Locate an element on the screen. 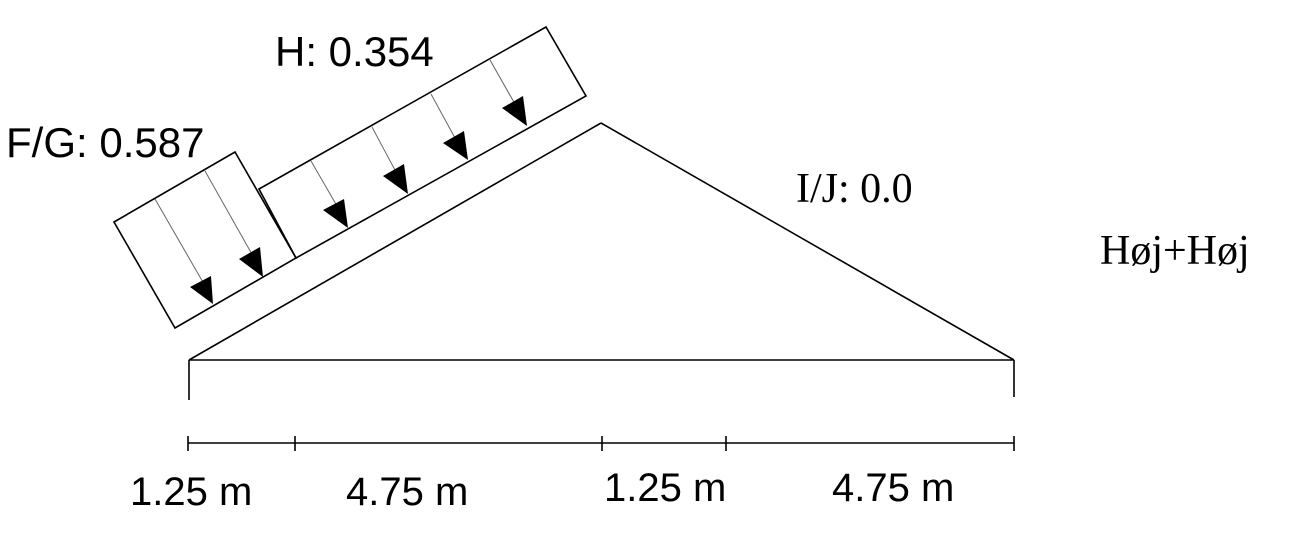 The height and width of the screenshot is (547, 1294). load-arrows-fg is located at coordinates (204, 227).